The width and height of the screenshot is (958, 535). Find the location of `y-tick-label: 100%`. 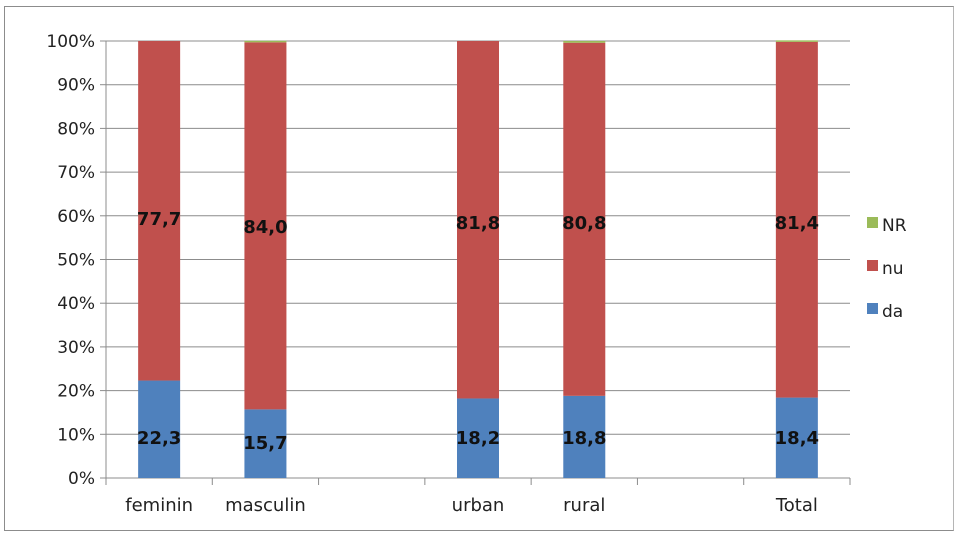

y-tick-label: 100% is located at coordinates (70, 42).